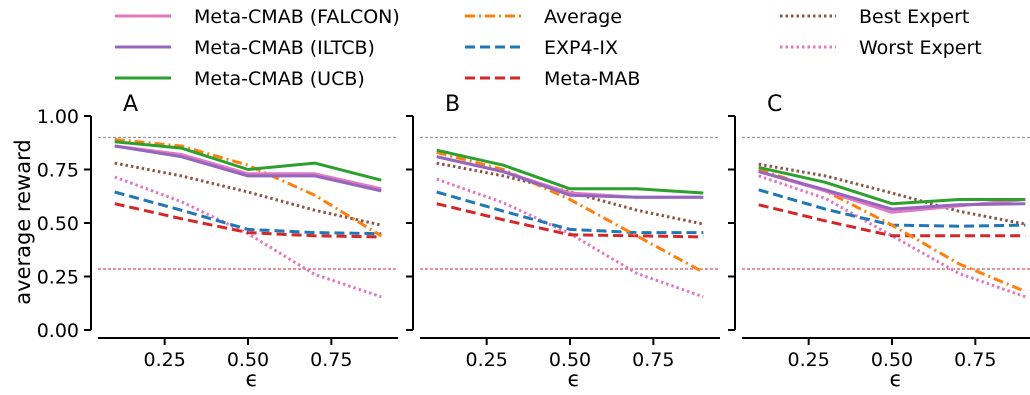  I want to click on legend-entry-ucb: Meta-CMAB (UCB), so click(240, 79).